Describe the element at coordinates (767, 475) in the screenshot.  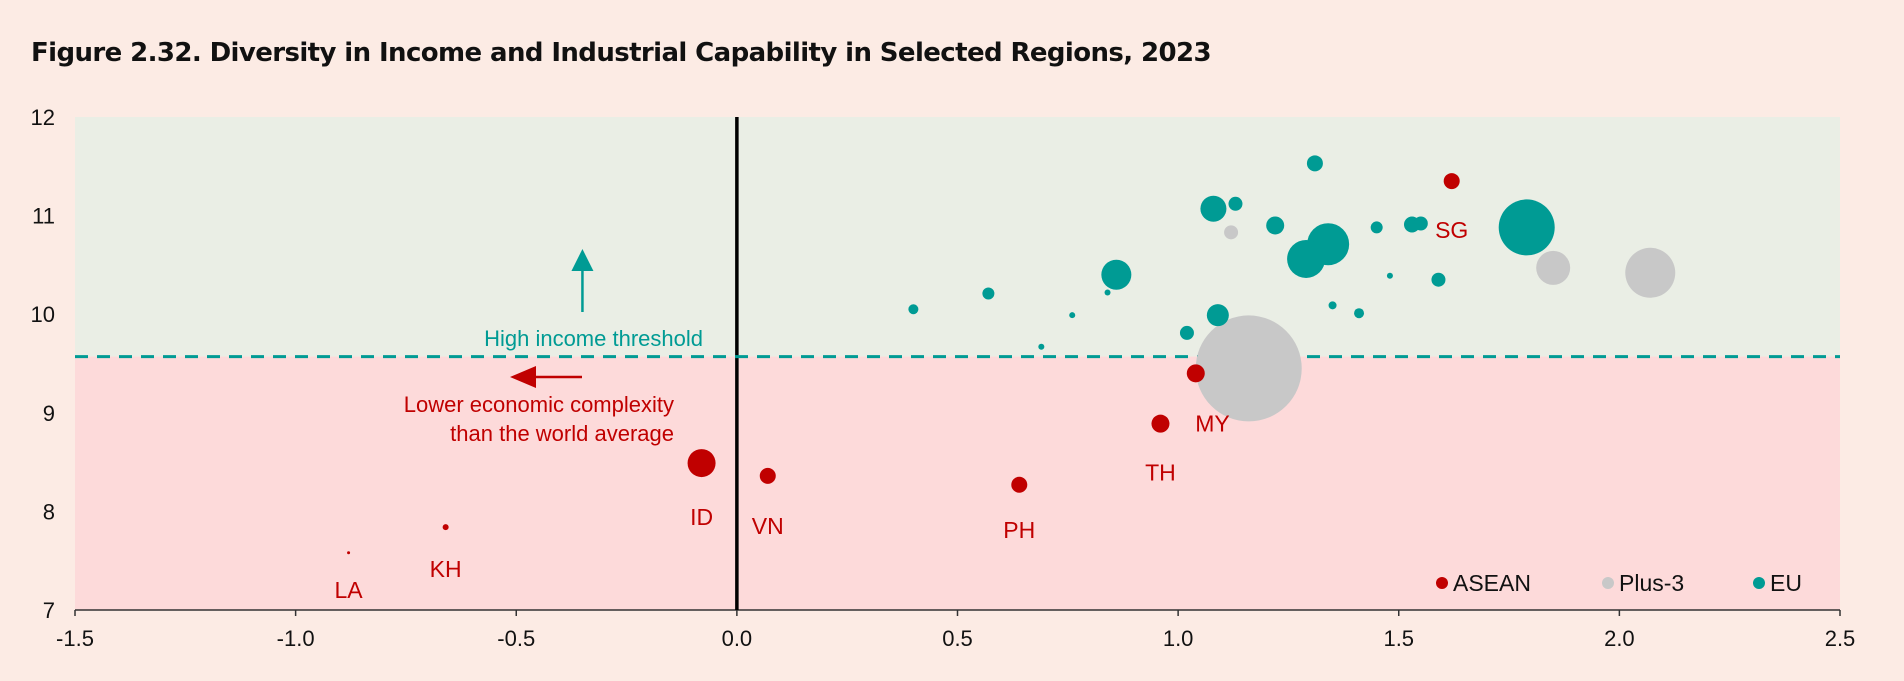
I see `asean-point-vn` at that location.